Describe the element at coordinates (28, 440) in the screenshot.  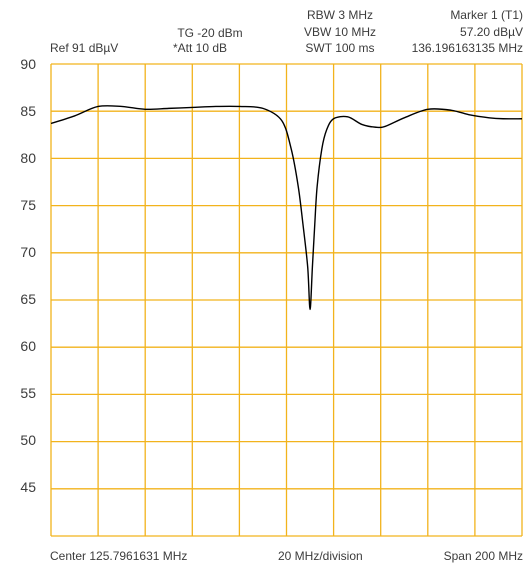
I see `y-tick-label: 50` at that location.